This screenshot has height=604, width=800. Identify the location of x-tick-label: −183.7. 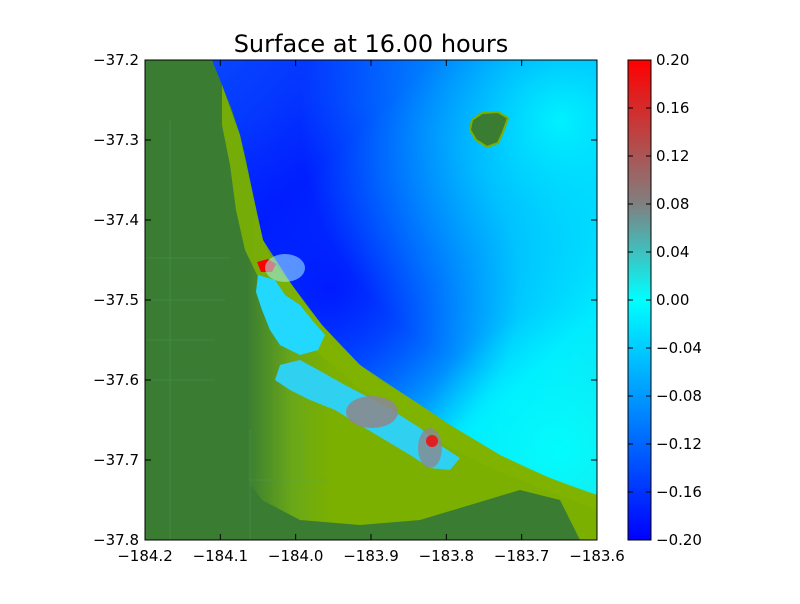
(522, 556).